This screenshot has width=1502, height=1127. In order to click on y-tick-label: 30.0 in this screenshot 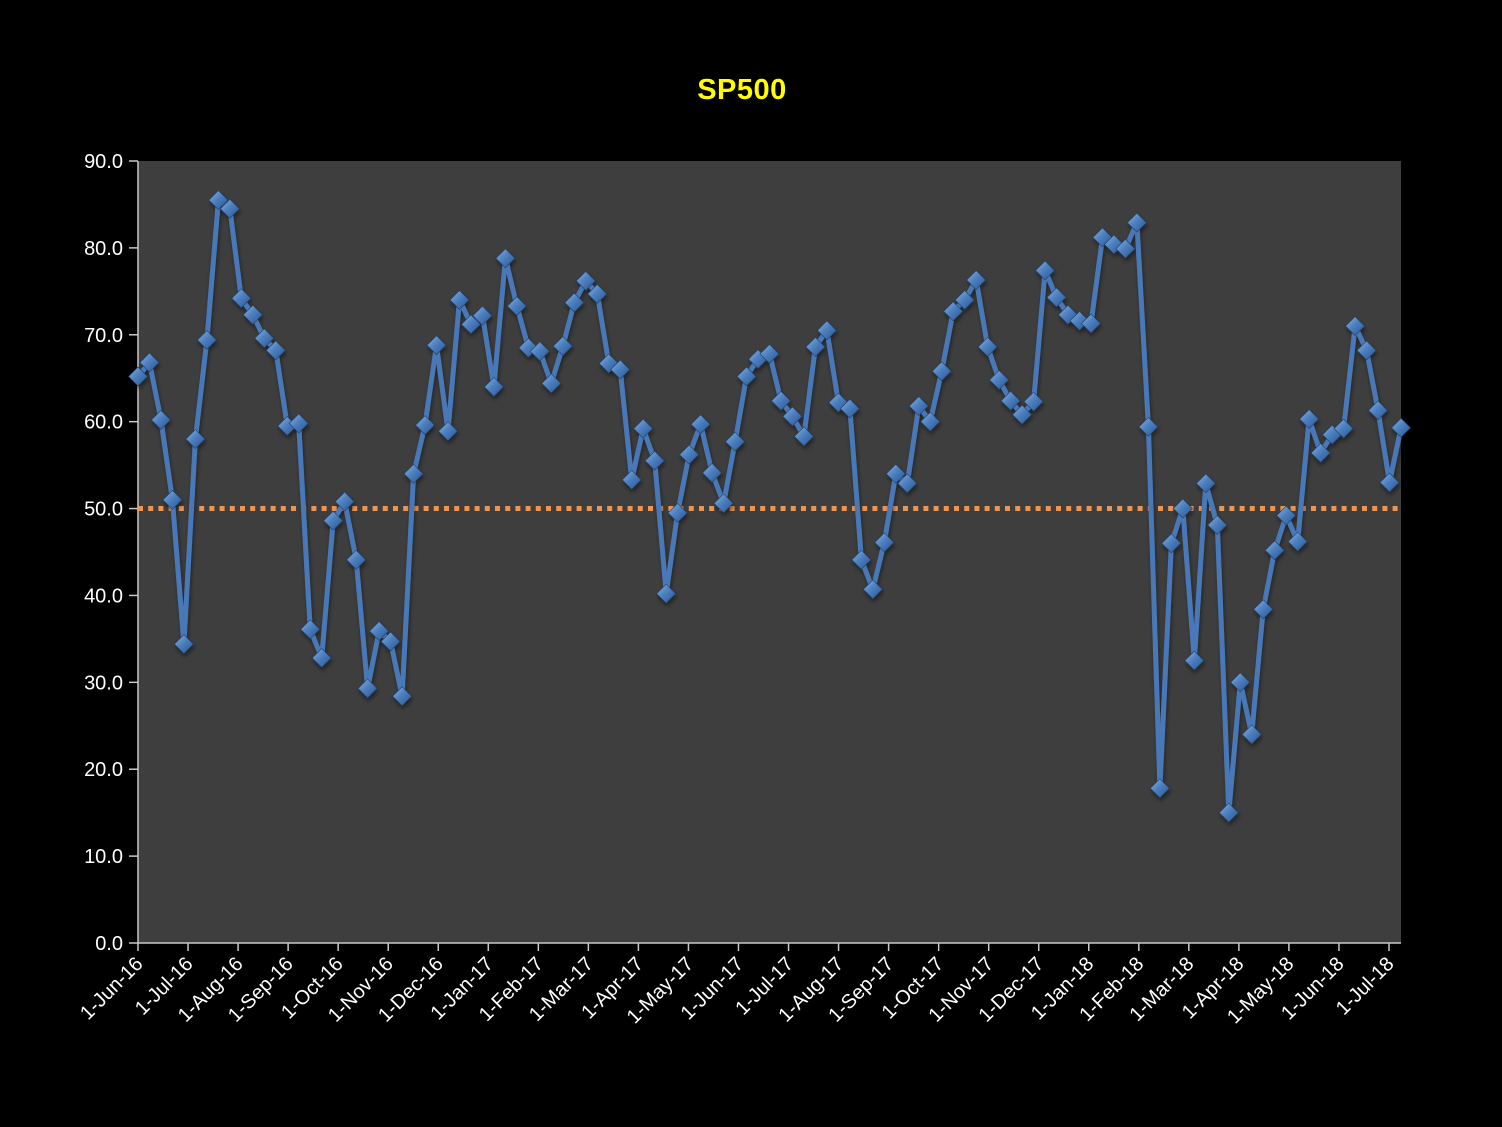, I will do `click(103, 683)`.